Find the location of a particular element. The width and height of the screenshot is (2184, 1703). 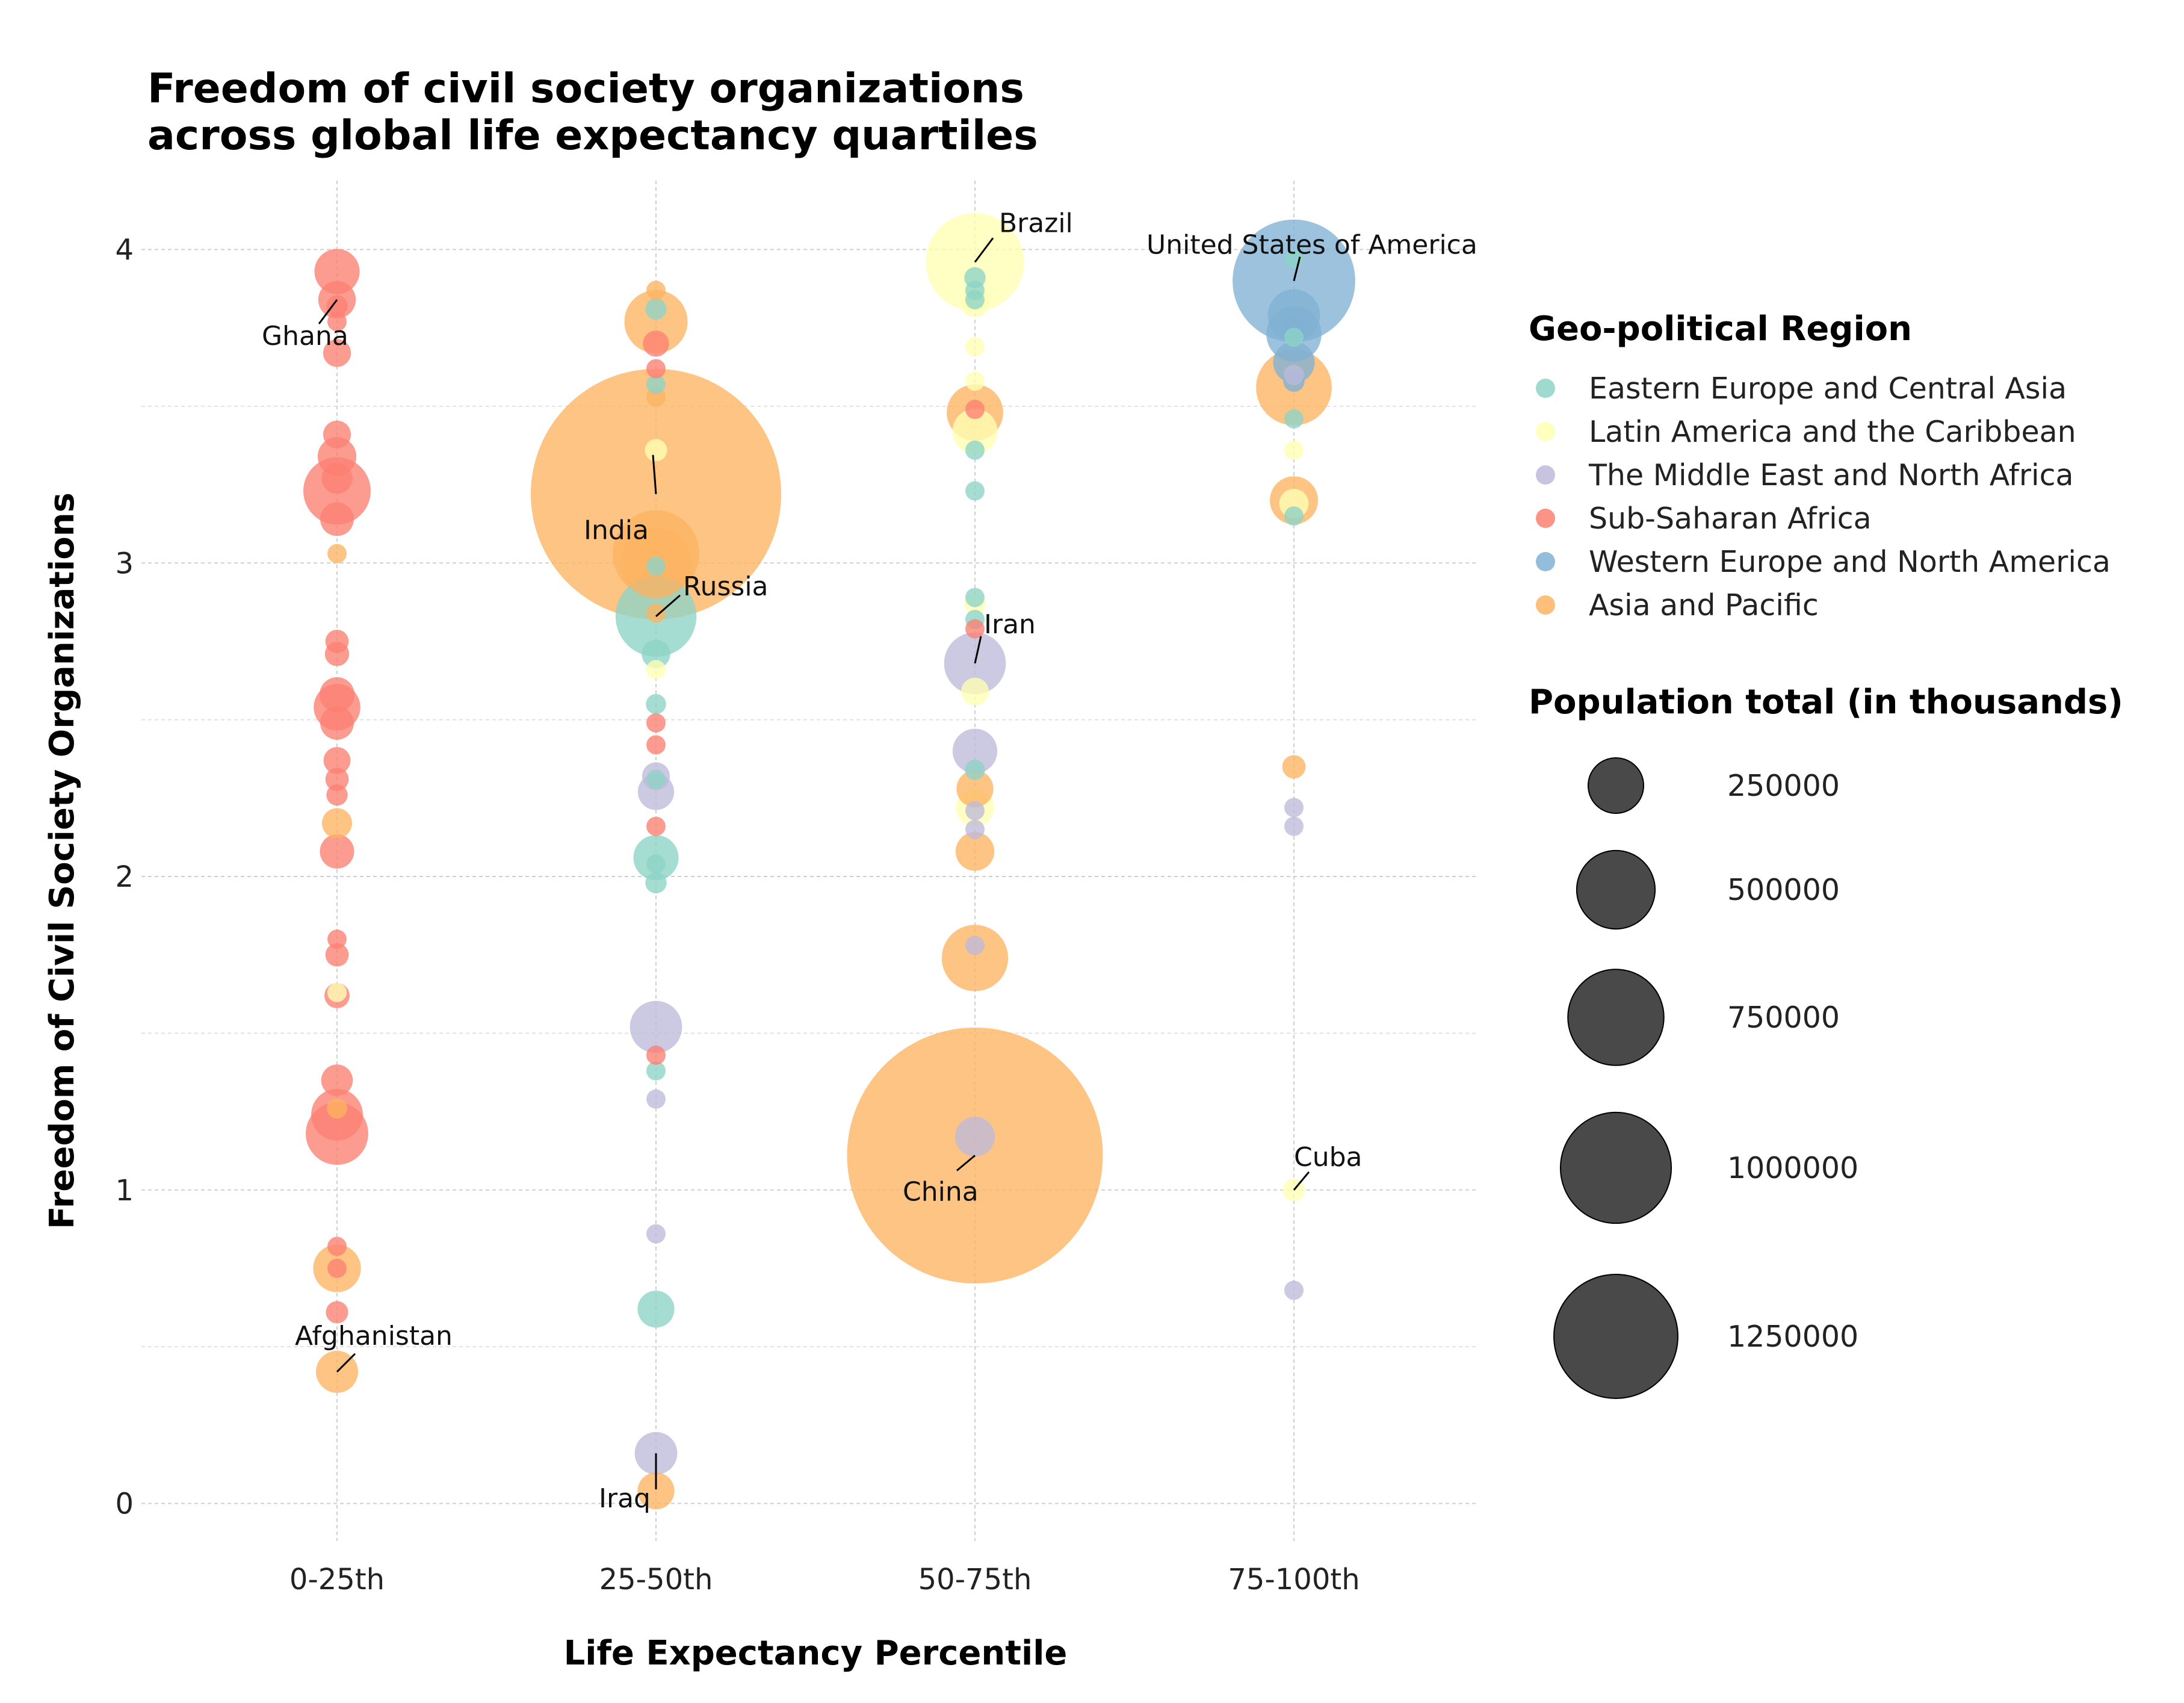

legend-label: Eastern Europe and Central Asia is located at coordinates (1828, 389).